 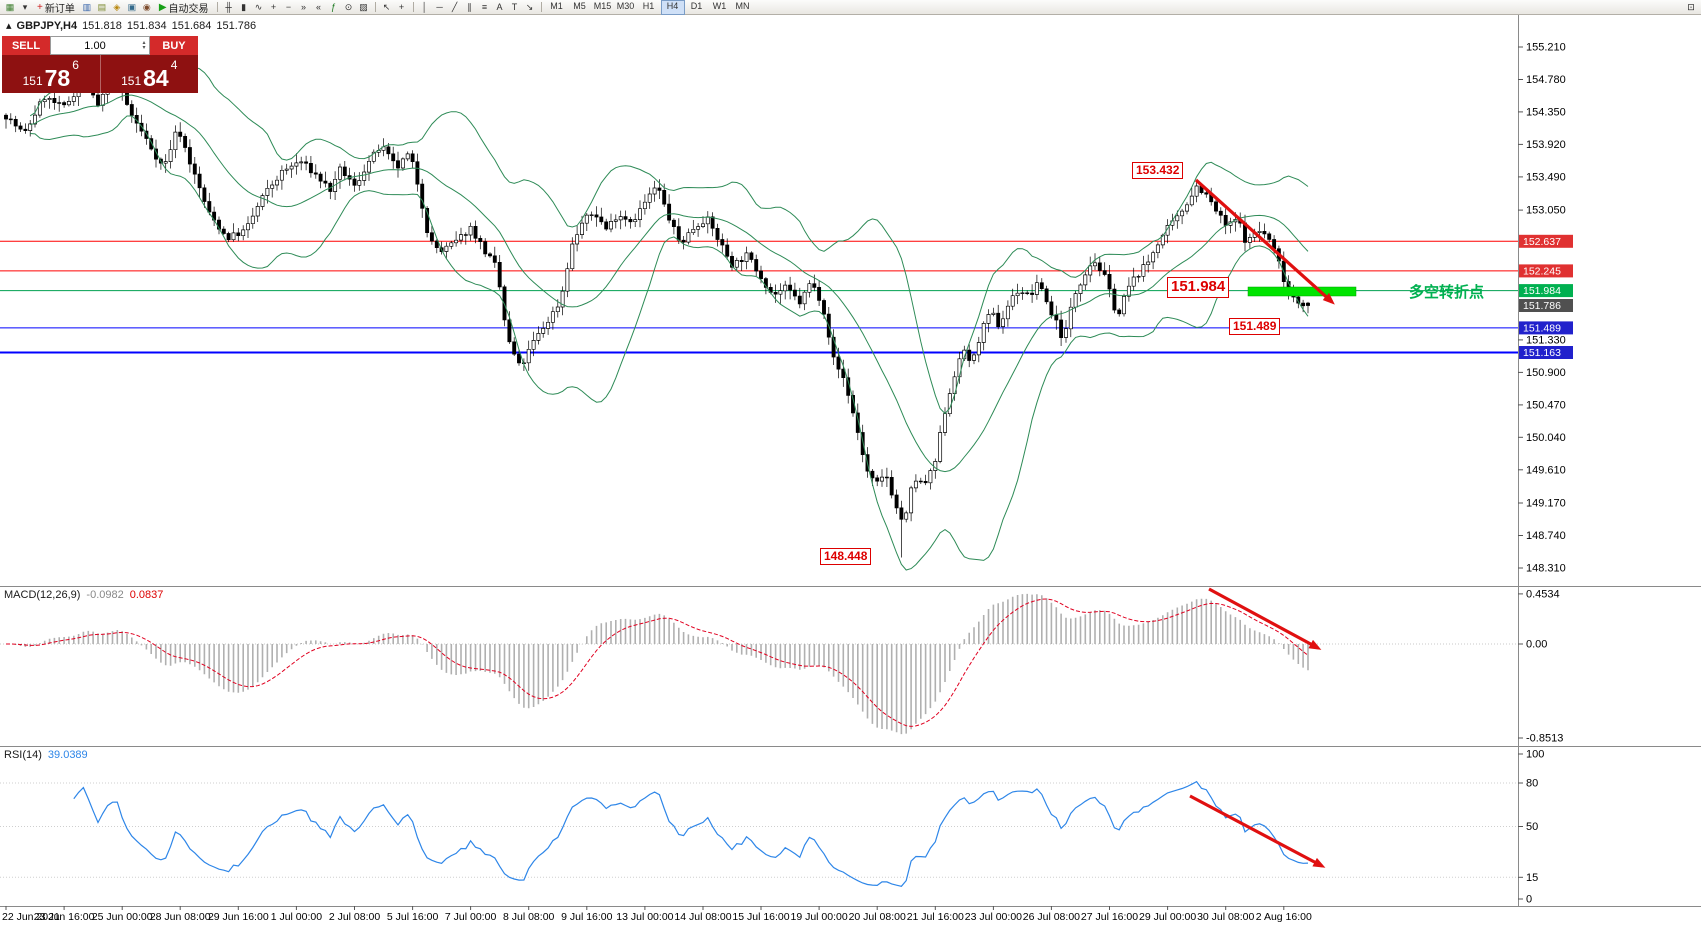 I want to click on svg-text: -0.8513, so click(x=1544, y=739).